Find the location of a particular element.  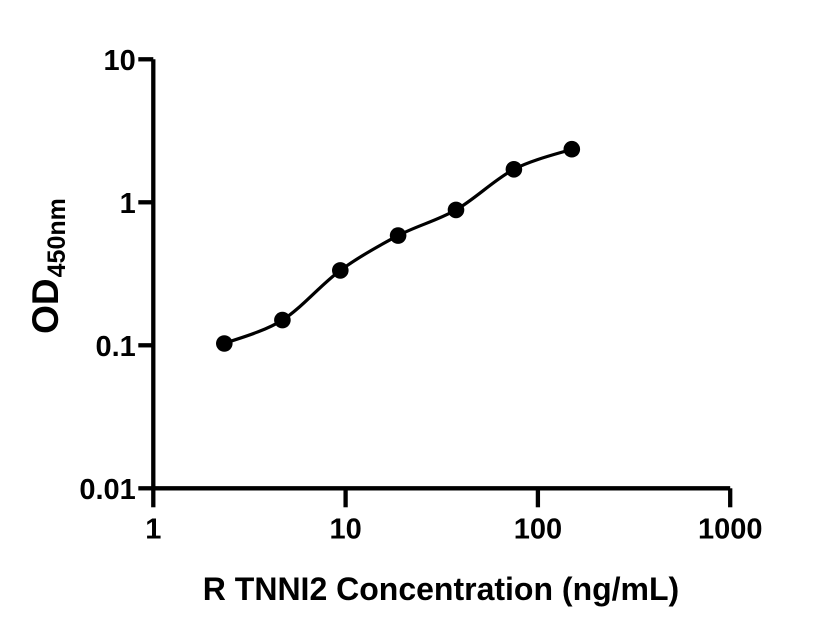

y-tick-label: 1 is located at coordinates (128, 204).